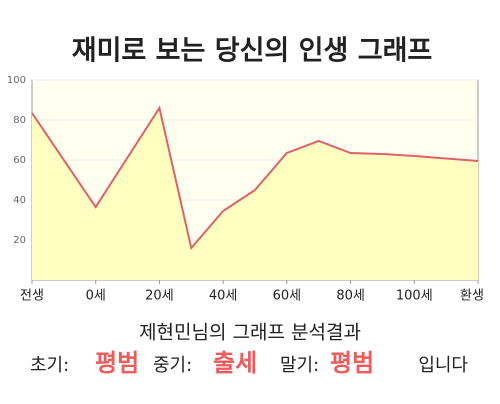 The image size is (500, 404). Describe the element at coordinates (252, 51) in the screenshot. I see `chart-title: 재미로 보는 당신의 인생 그래프` at that location.